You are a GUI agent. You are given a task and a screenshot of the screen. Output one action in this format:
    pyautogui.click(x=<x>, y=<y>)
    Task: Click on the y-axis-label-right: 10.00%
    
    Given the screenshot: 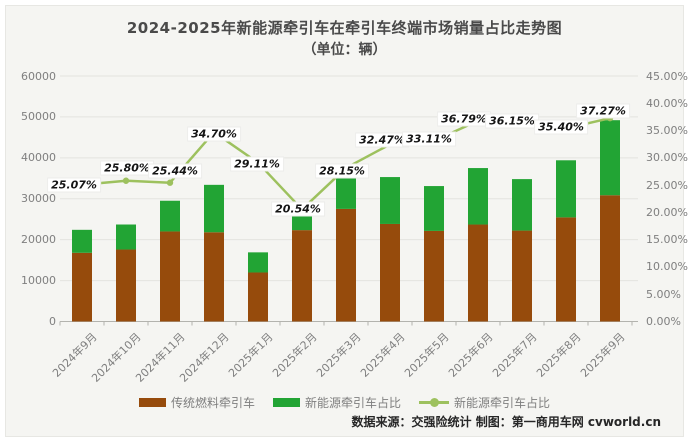 What is the action you would take?
    pyautogui.click(x=667, y=267)
    